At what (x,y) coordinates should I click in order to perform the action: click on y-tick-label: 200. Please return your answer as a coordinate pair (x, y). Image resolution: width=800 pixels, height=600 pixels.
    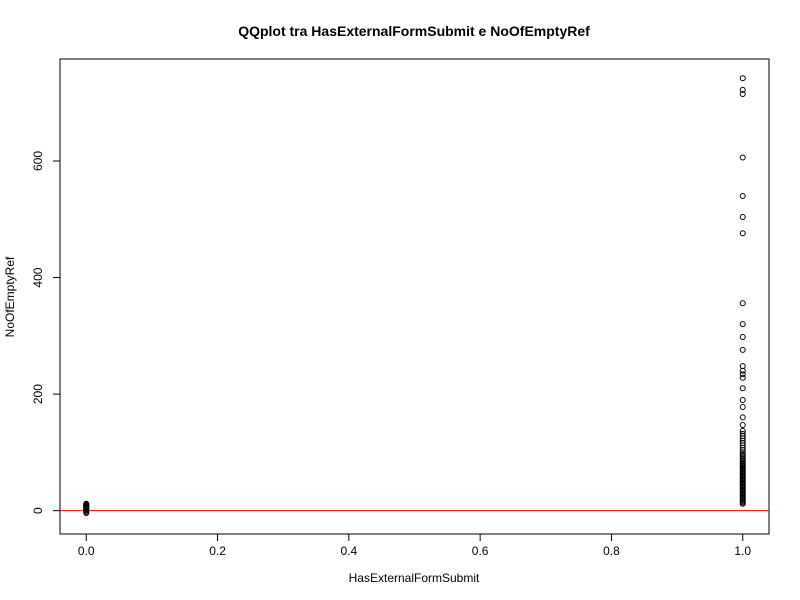
    Looking at the image, I should click on (38, 394).